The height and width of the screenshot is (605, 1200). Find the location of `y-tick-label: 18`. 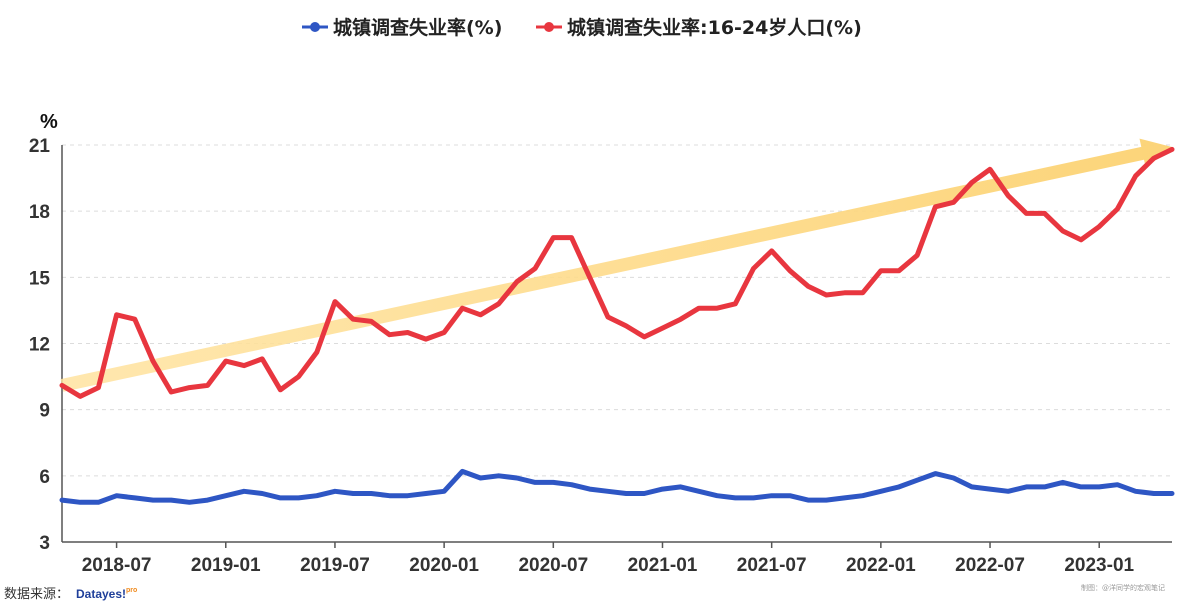

y-tick-label: 18 is located at coordinates (39, 212).